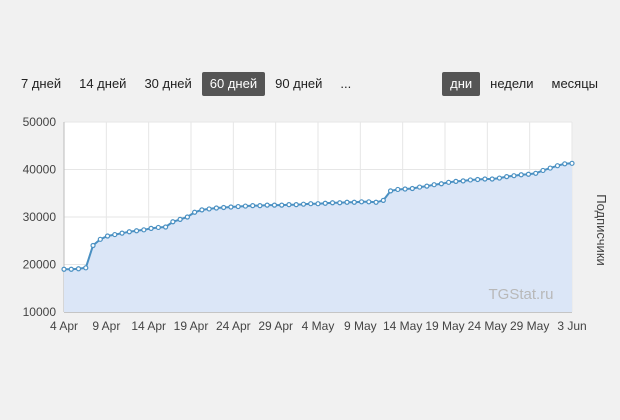 This screenshot has height=420, width=620. I want to click on y-tick-label: 10000, so click(40, 312).